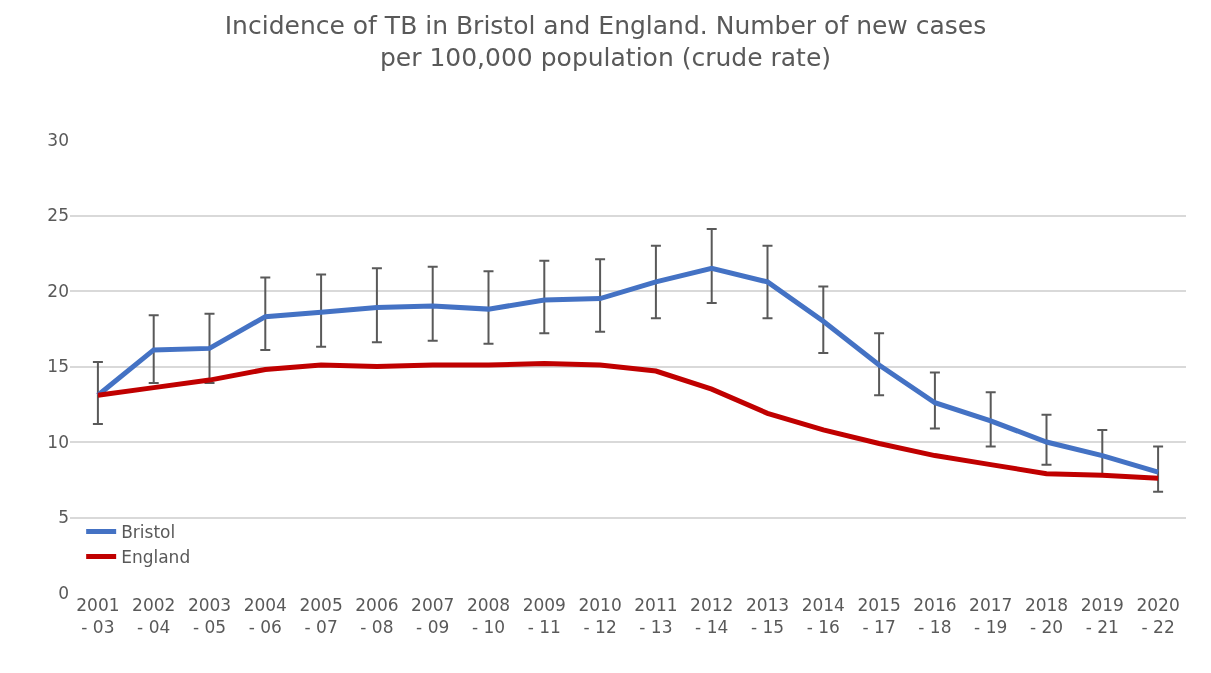 Image resolution: width=1211 pixels, height=673 pixels. I want to click on x-tick-label: 2016 - 18, so click(935, 616).